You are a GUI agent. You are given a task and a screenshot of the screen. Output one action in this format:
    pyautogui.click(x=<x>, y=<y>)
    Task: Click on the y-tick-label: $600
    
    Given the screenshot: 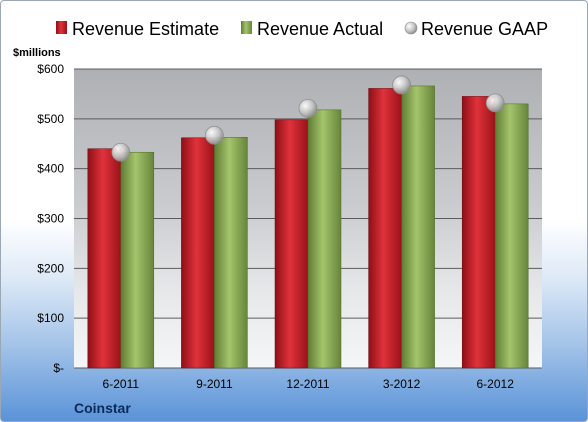 What is the action you would take?
    pyautogui.click(x=50, y=69)
    